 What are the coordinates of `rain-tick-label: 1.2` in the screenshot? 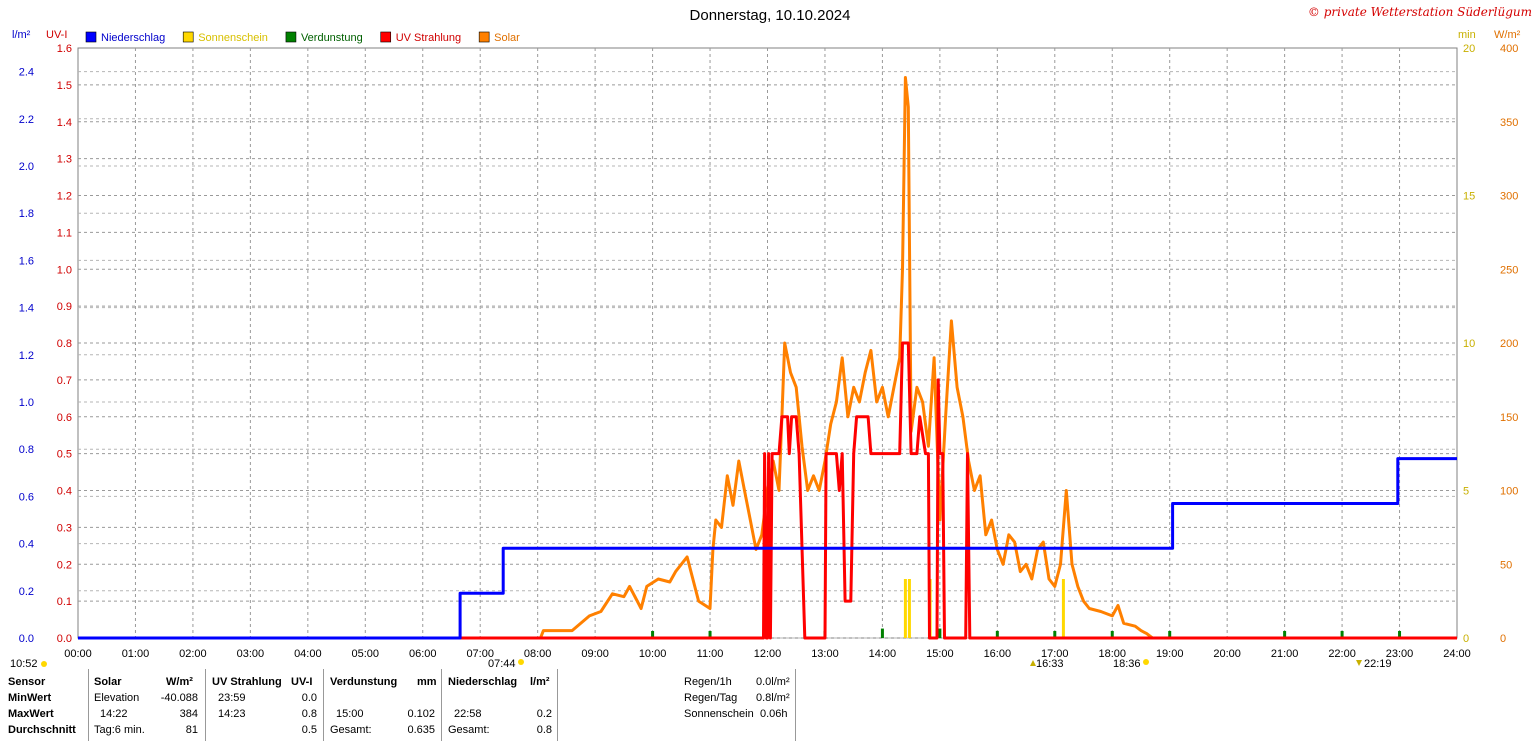 It's located at (26, 356).